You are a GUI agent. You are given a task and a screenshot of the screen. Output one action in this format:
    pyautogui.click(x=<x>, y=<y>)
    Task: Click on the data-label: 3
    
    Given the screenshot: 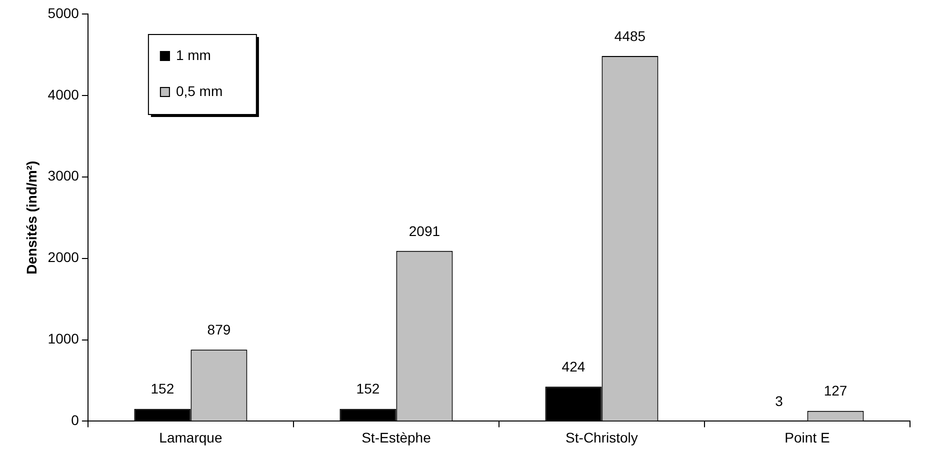 What is the action you would take?
    pyautogui.click(x=779, y=400)
    